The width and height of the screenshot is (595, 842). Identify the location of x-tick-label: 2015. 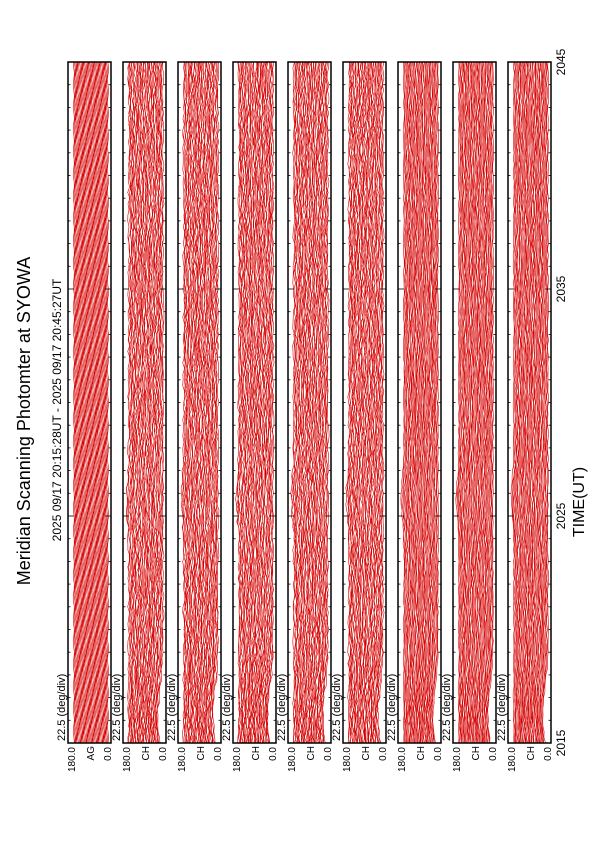
(561, 742).